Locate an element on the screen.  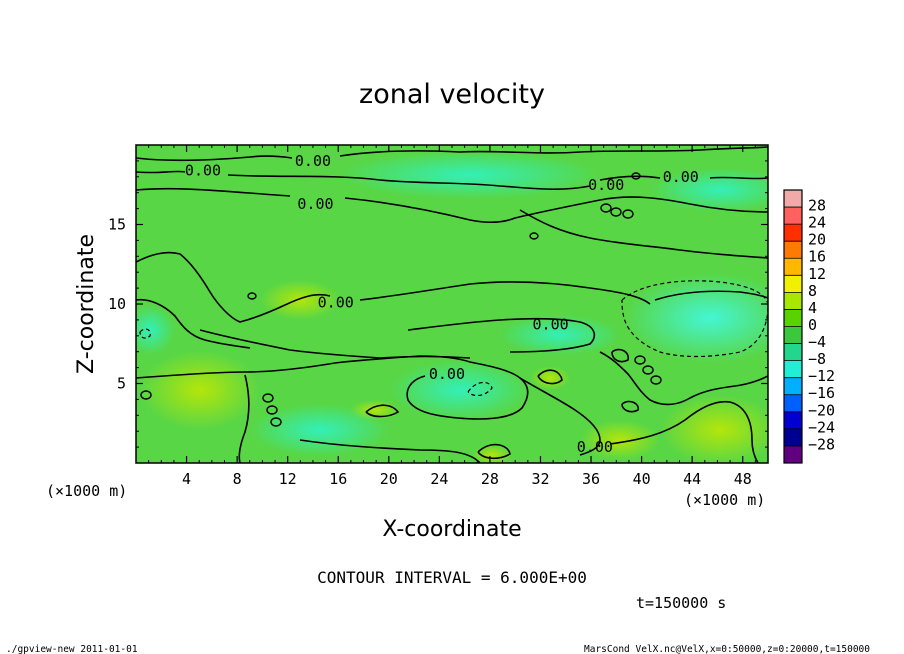
time-label: t=150000 s is located at coordinates (681, 603).